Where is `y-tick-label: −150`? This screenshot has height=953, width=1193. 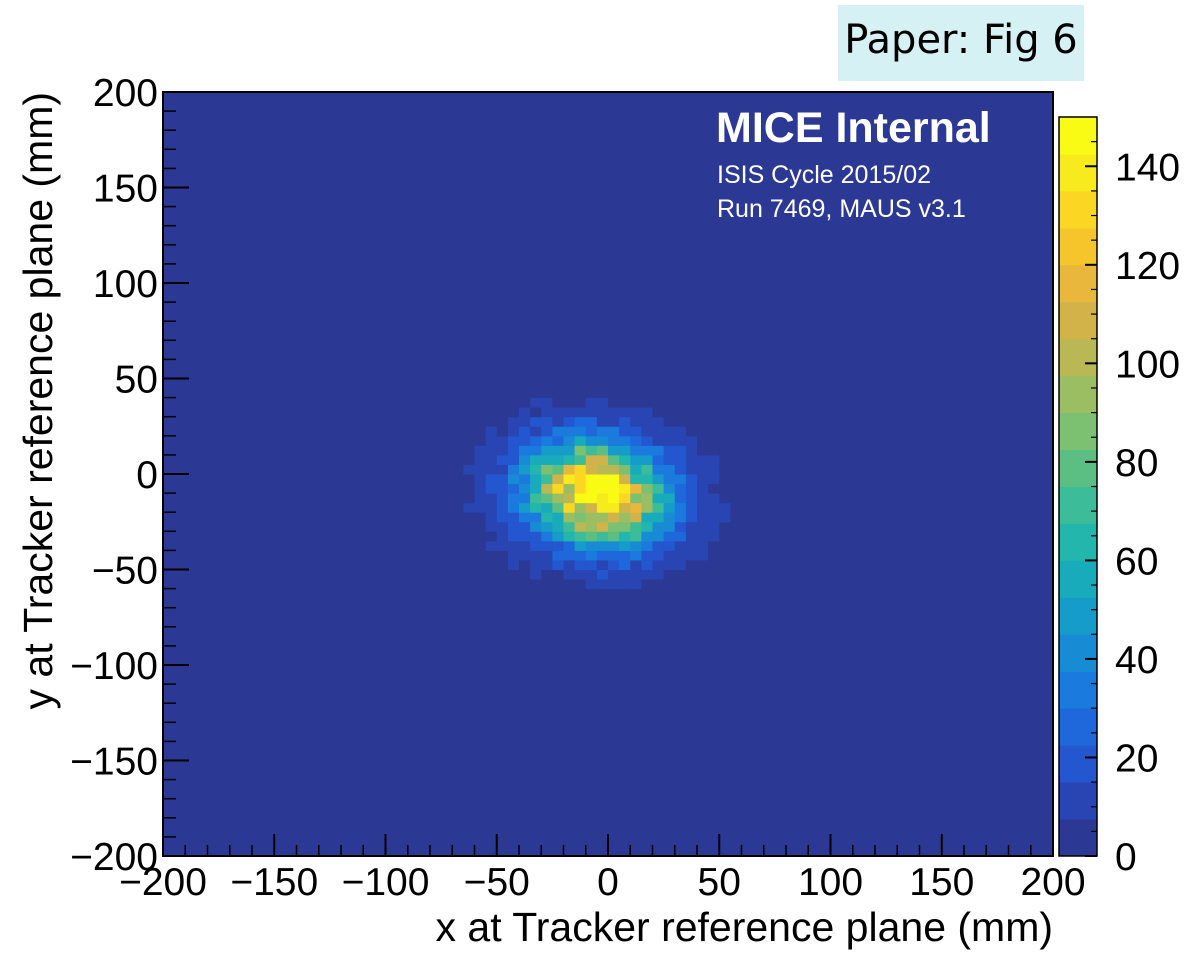 y-tick-label: −150 is located at coordinates (114, 762).